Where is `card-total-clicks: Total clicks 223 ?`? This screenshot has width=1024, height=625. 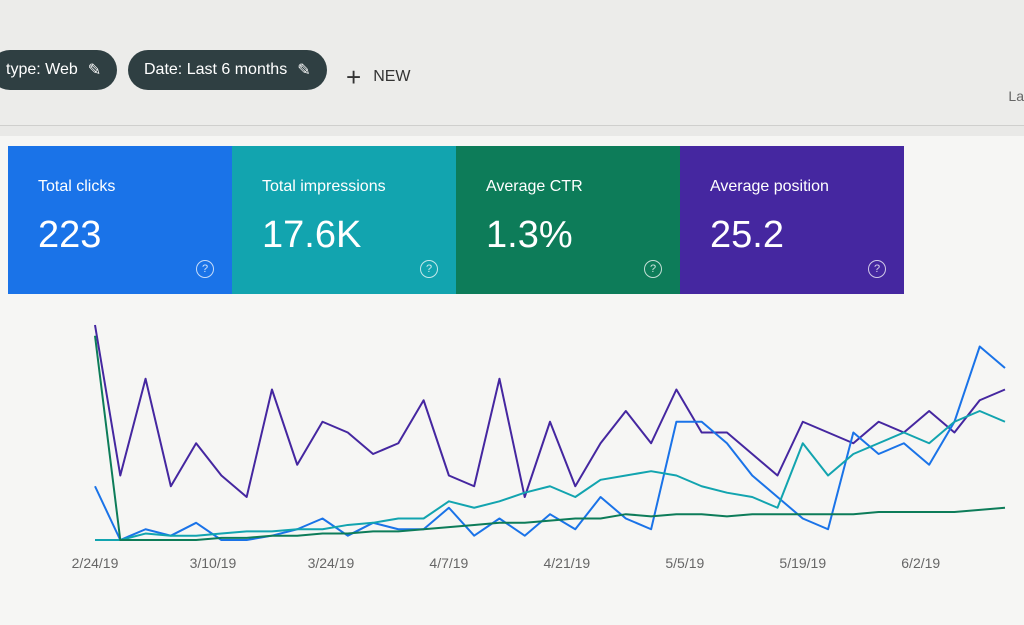
card-total-clicks: Total clicks 223 ? is located at coordinates (120, 220).